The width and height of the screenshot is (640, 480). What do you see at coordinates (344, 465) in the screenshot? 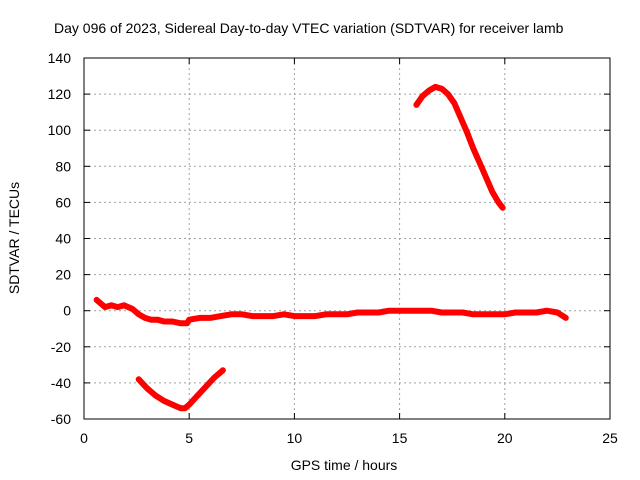
I see `x-axis-label: GPS time / hours` at bounding box center [344, 465].